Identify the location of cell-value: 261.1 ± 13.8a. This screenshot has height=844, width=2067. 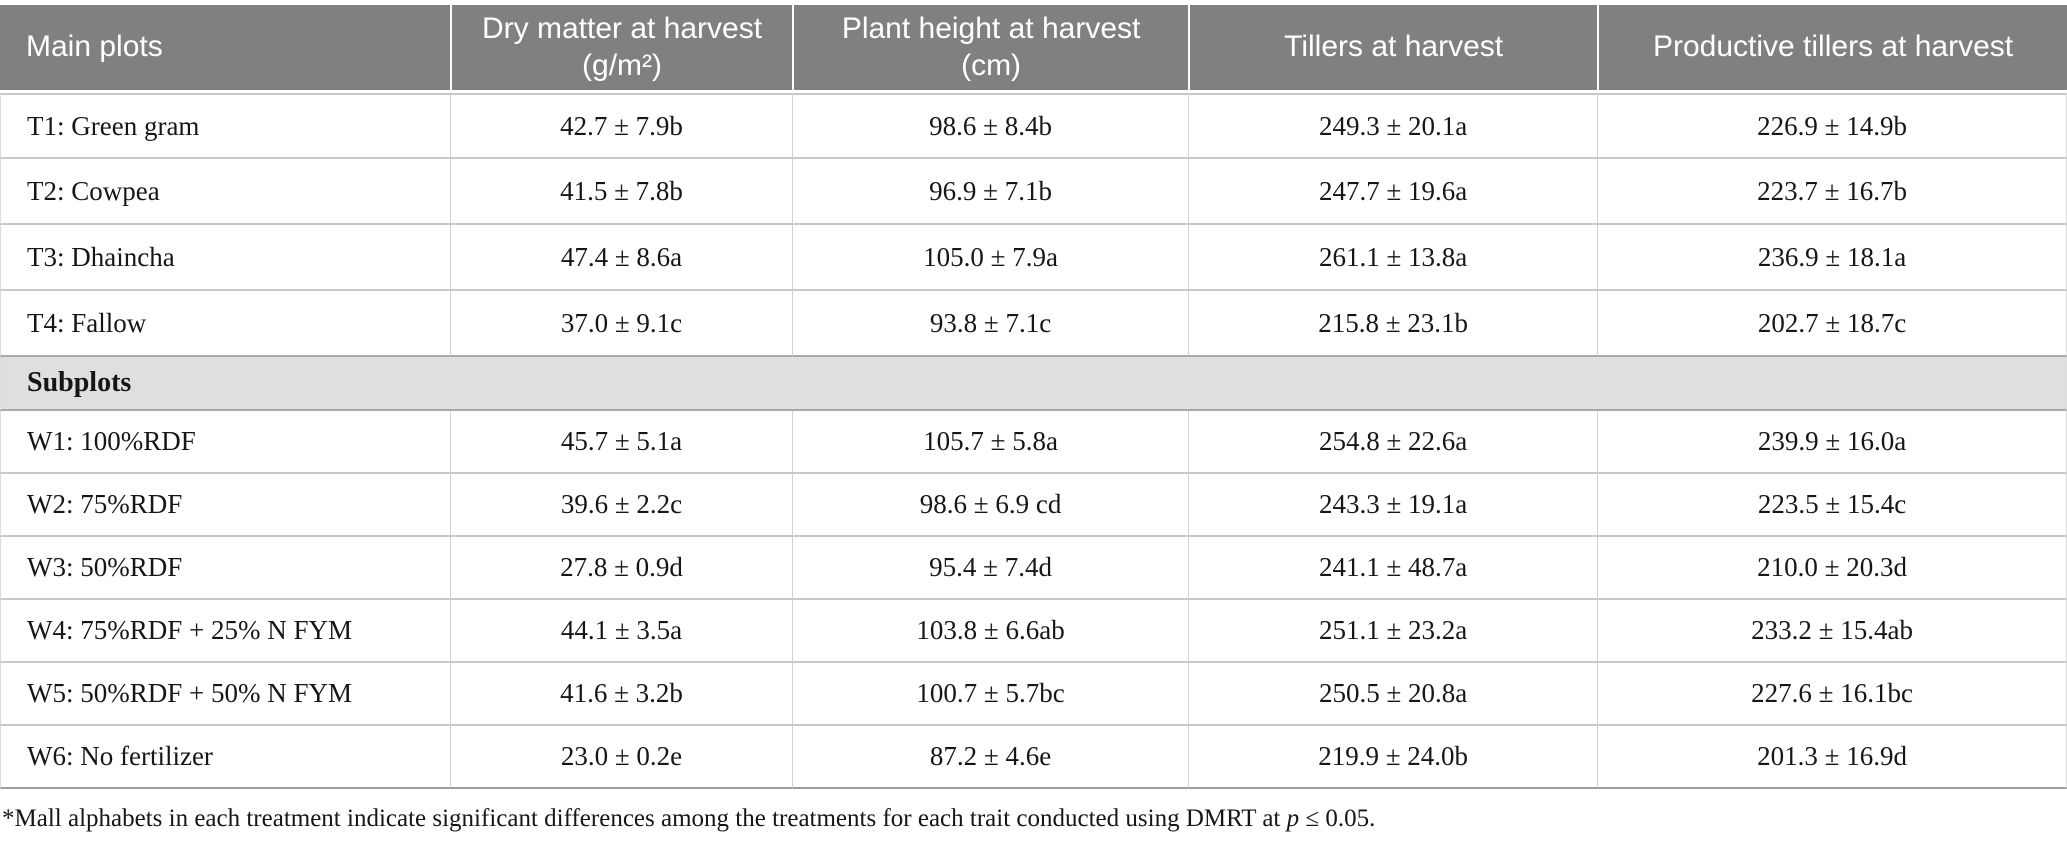
(1393, 258).